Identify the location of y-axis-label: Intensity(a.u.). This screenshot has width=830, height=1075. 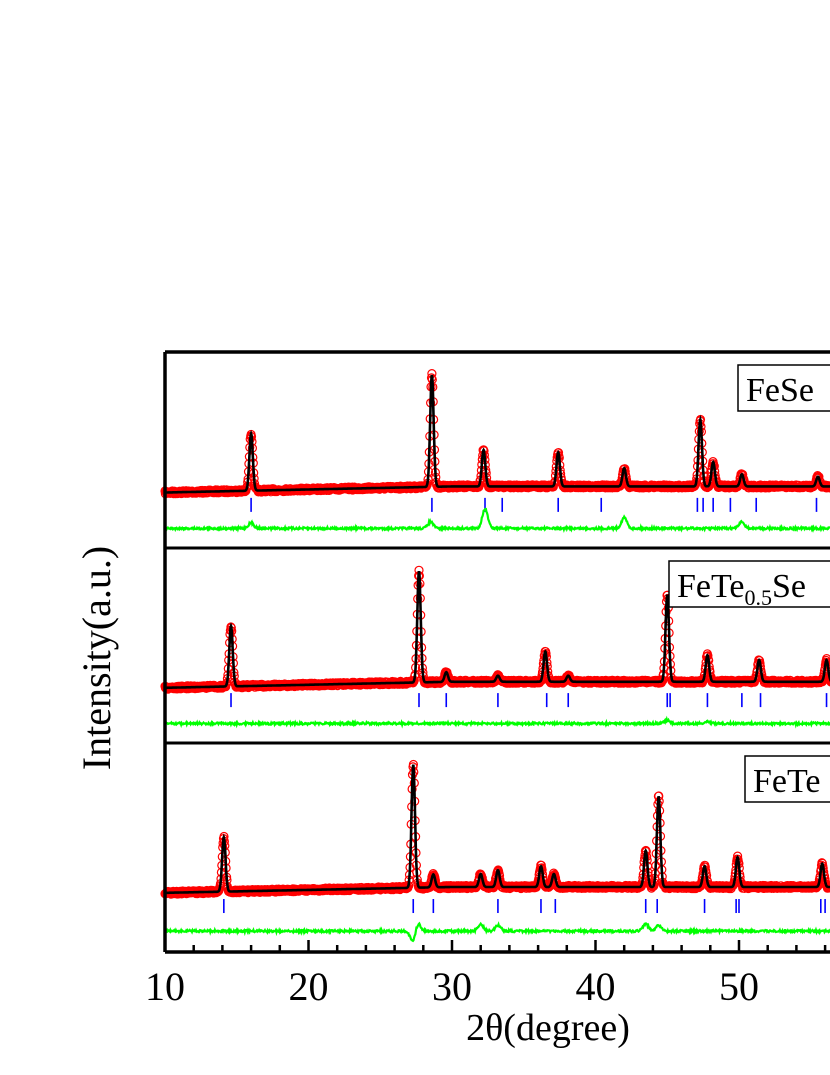
(96, 658).